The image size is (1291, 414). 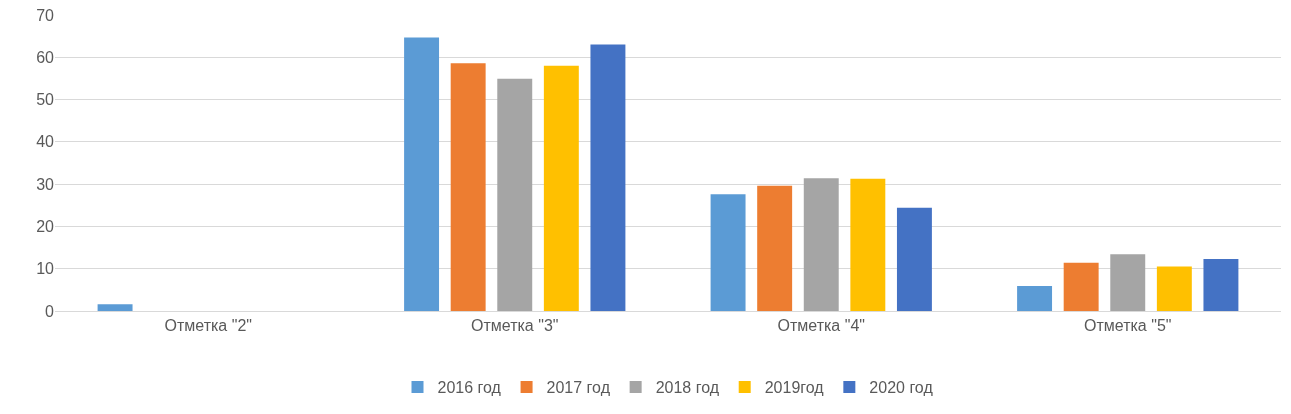 What do you see at coordinates (45, 184) in the screenshot?
I see `y-tick-label: 30` at bounding box center [45, 184].